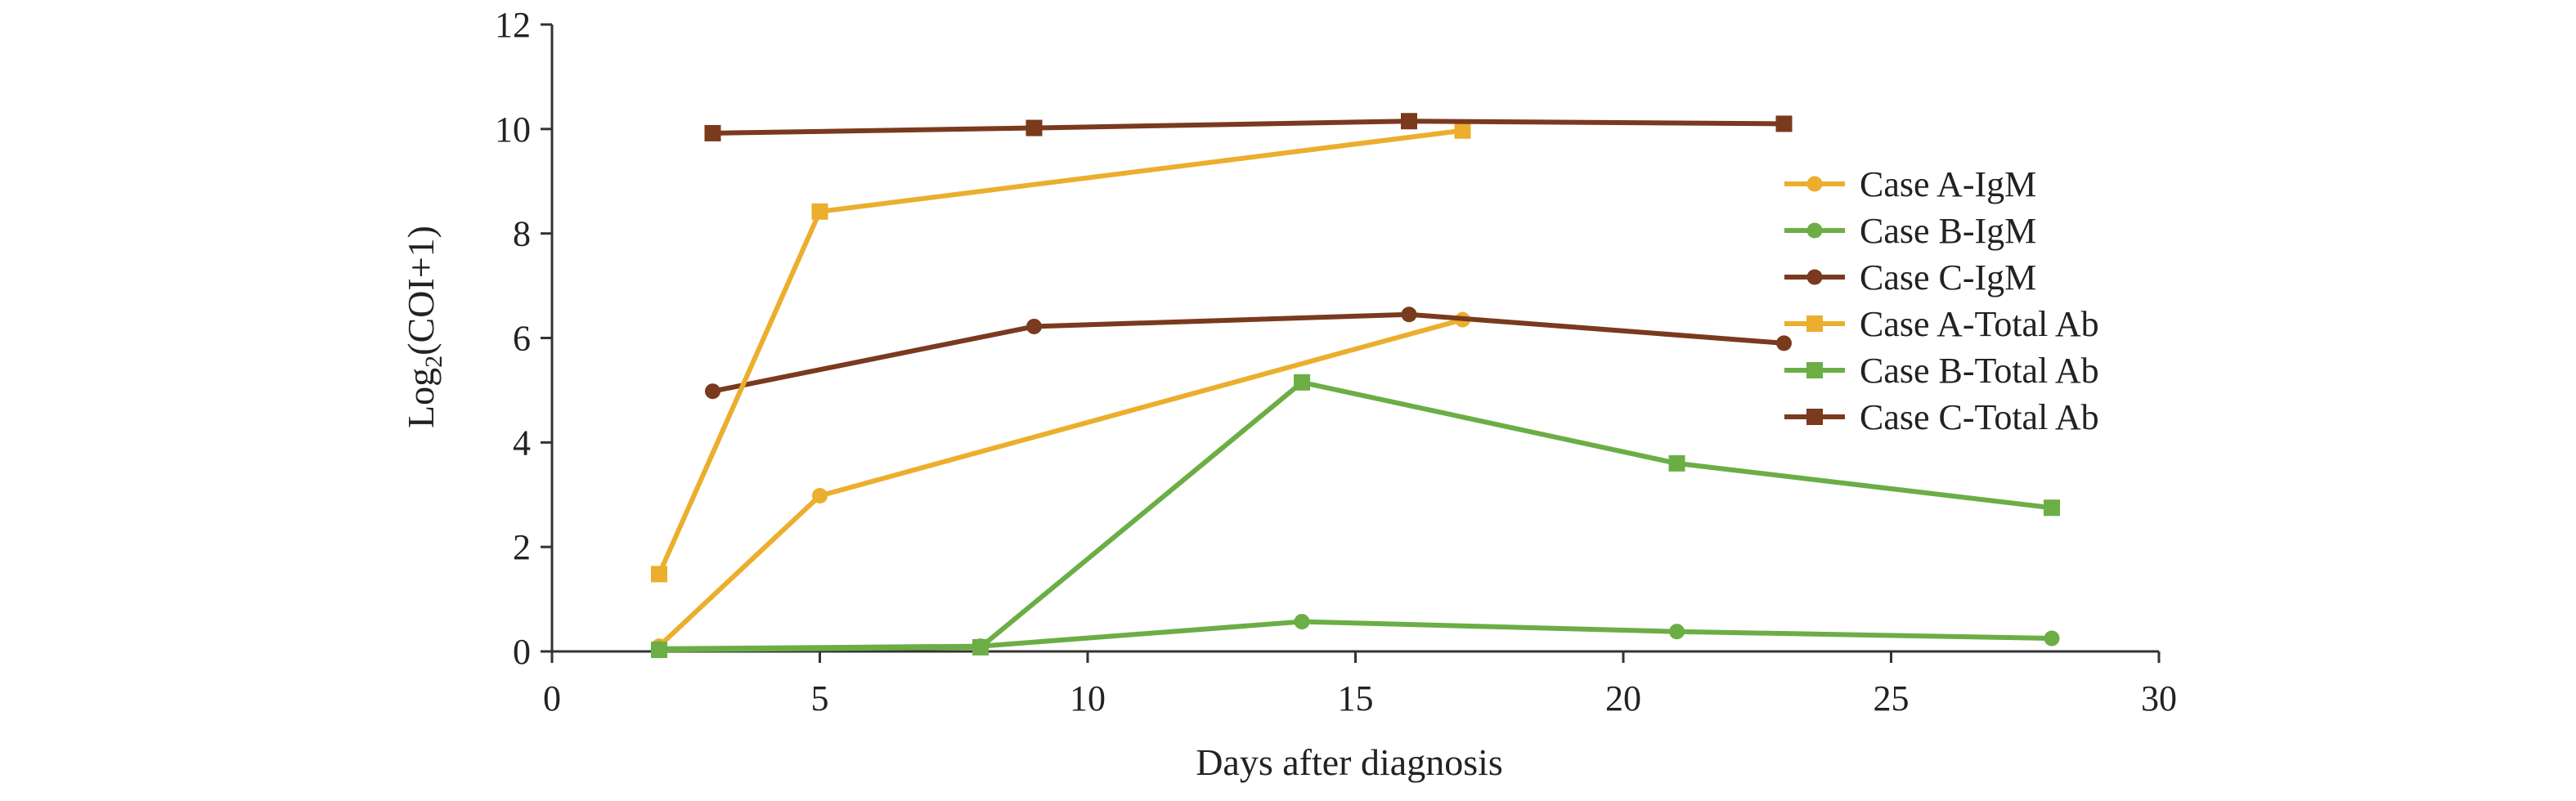  What do you see at coordinates (1980, 371) in the screenshot?
I see `legend-label: Case B-Total Ab` at bounding box center [1980, 371].